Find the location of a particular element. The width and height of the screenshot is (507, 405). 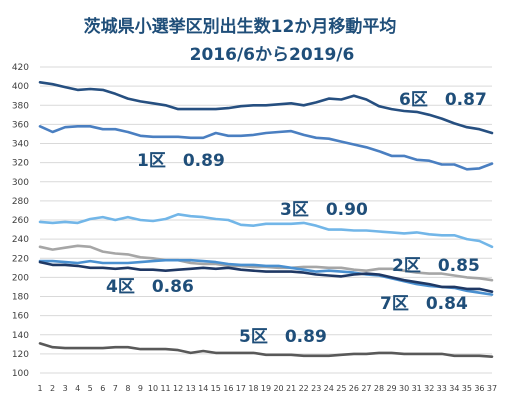

series-line-d4 is located at coordinates (266, 277).